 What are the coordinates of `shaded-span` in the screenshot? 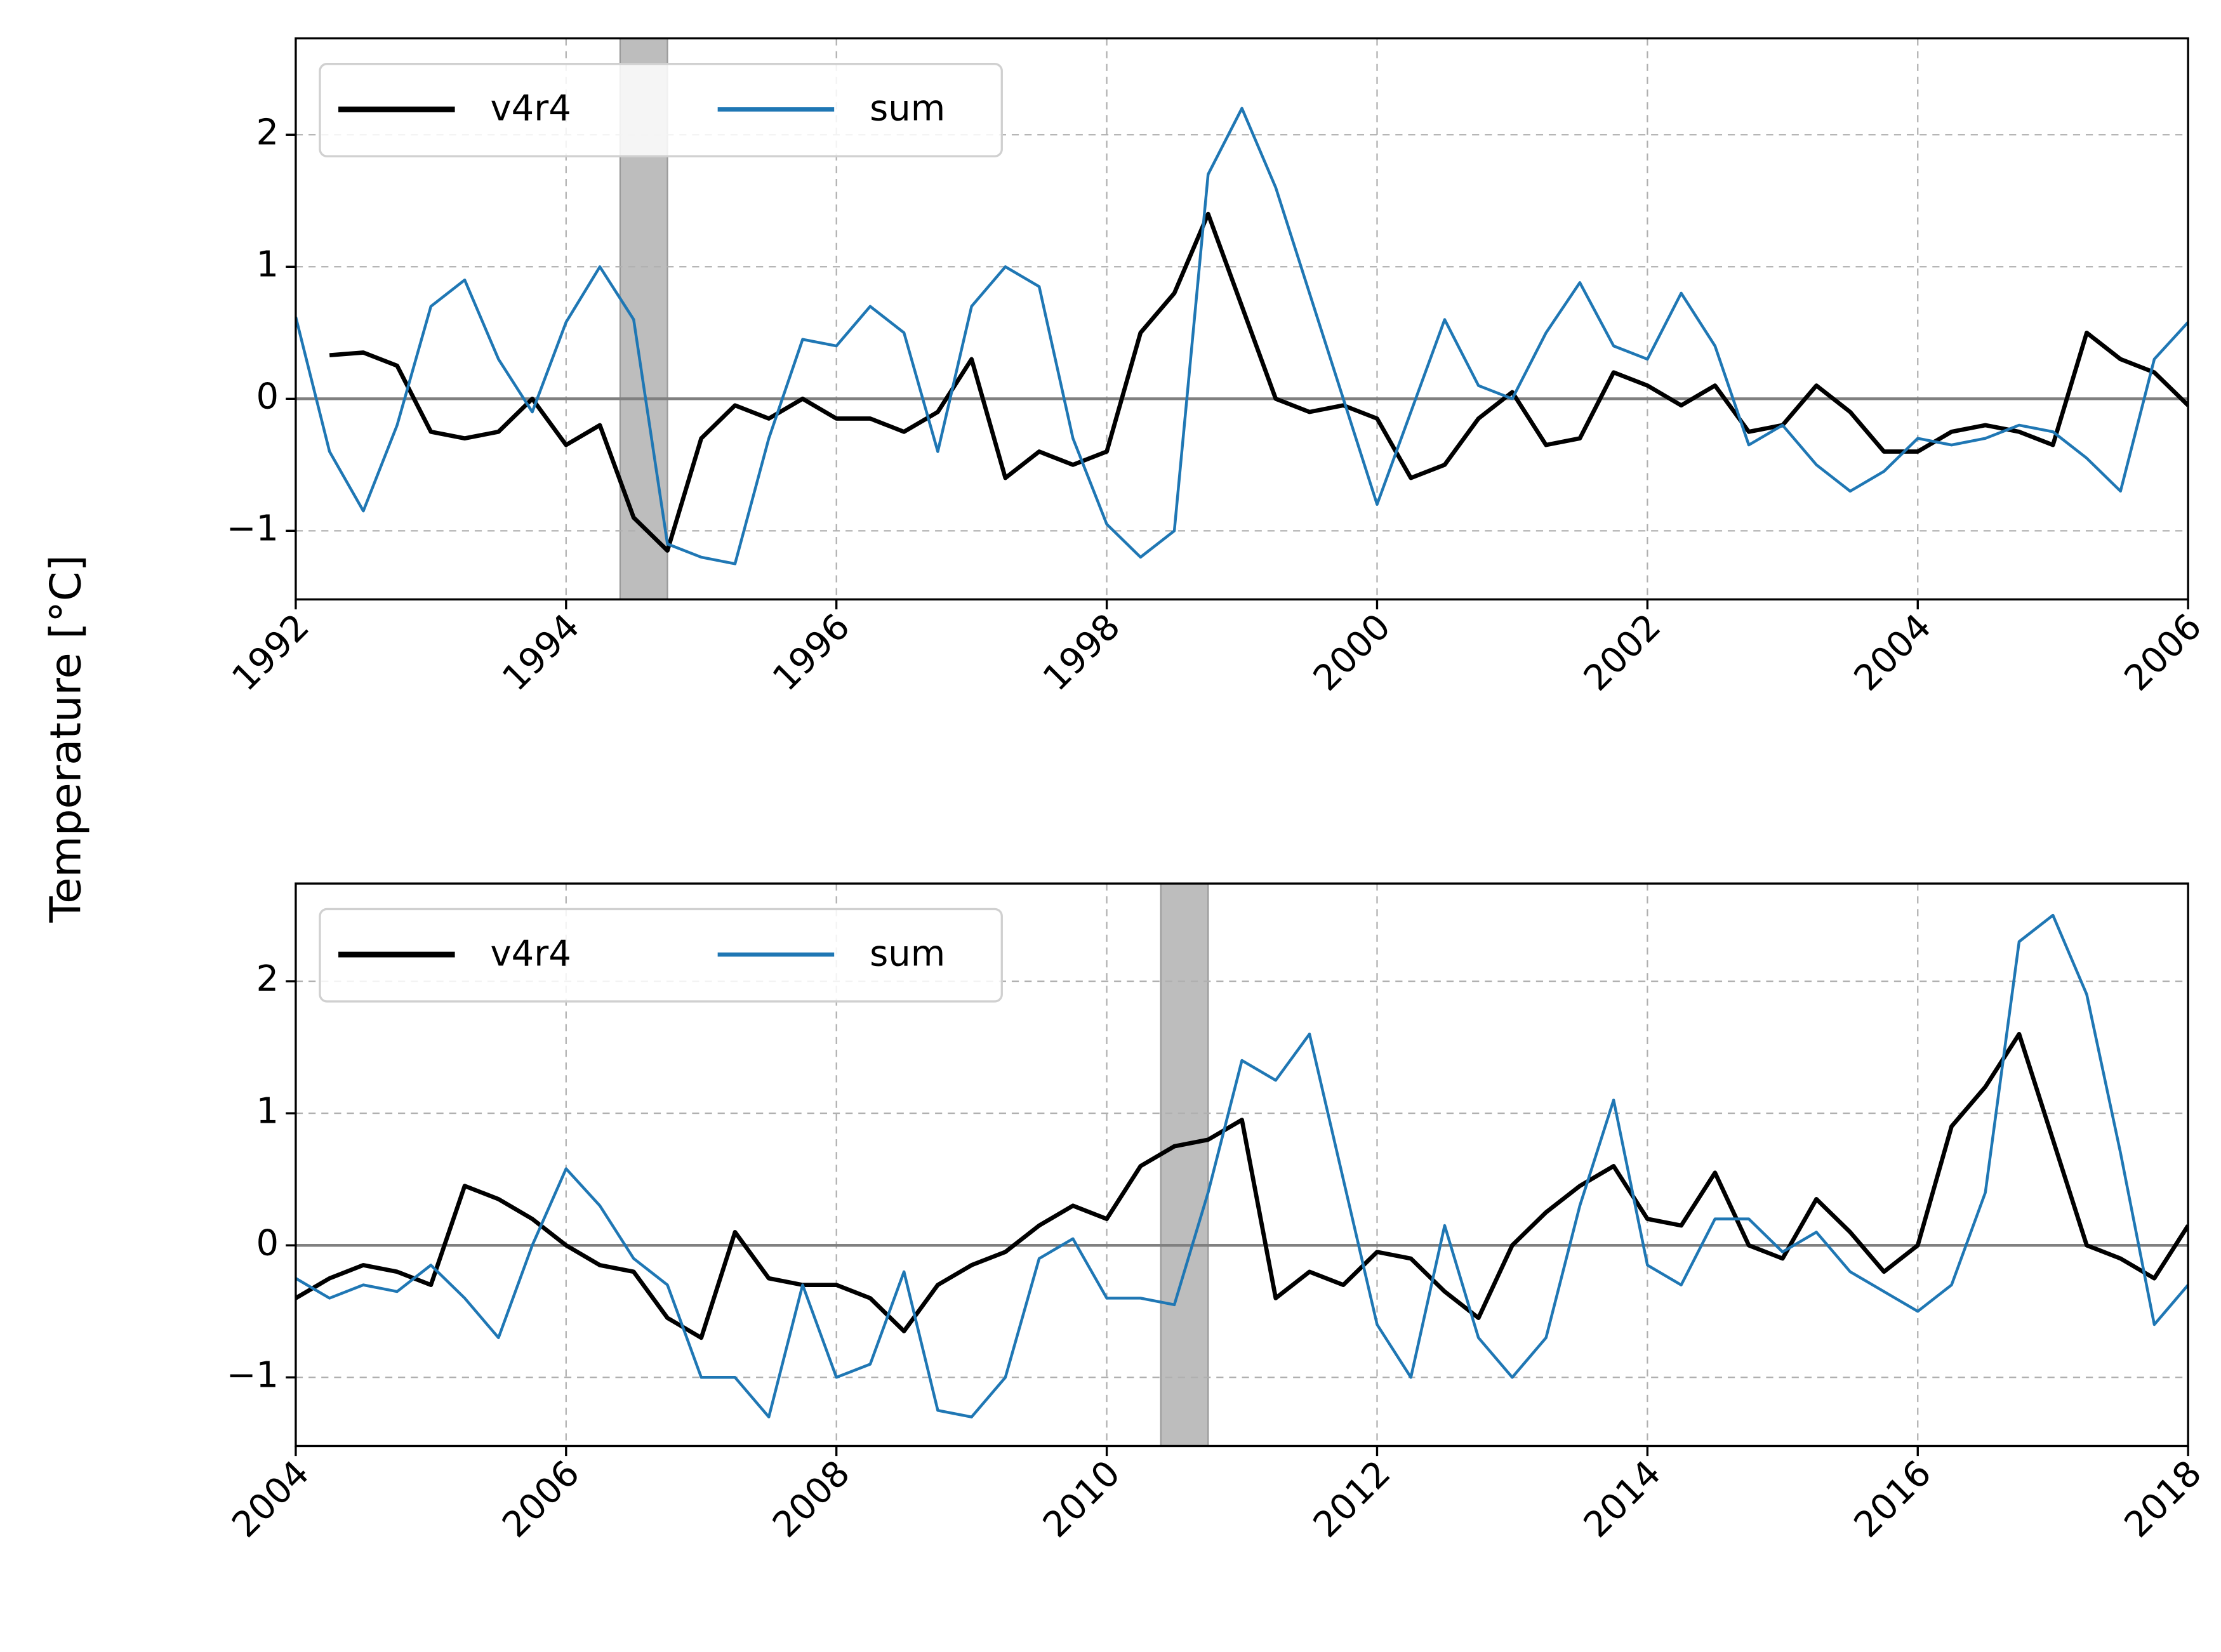 It's located at (1184, 1165).